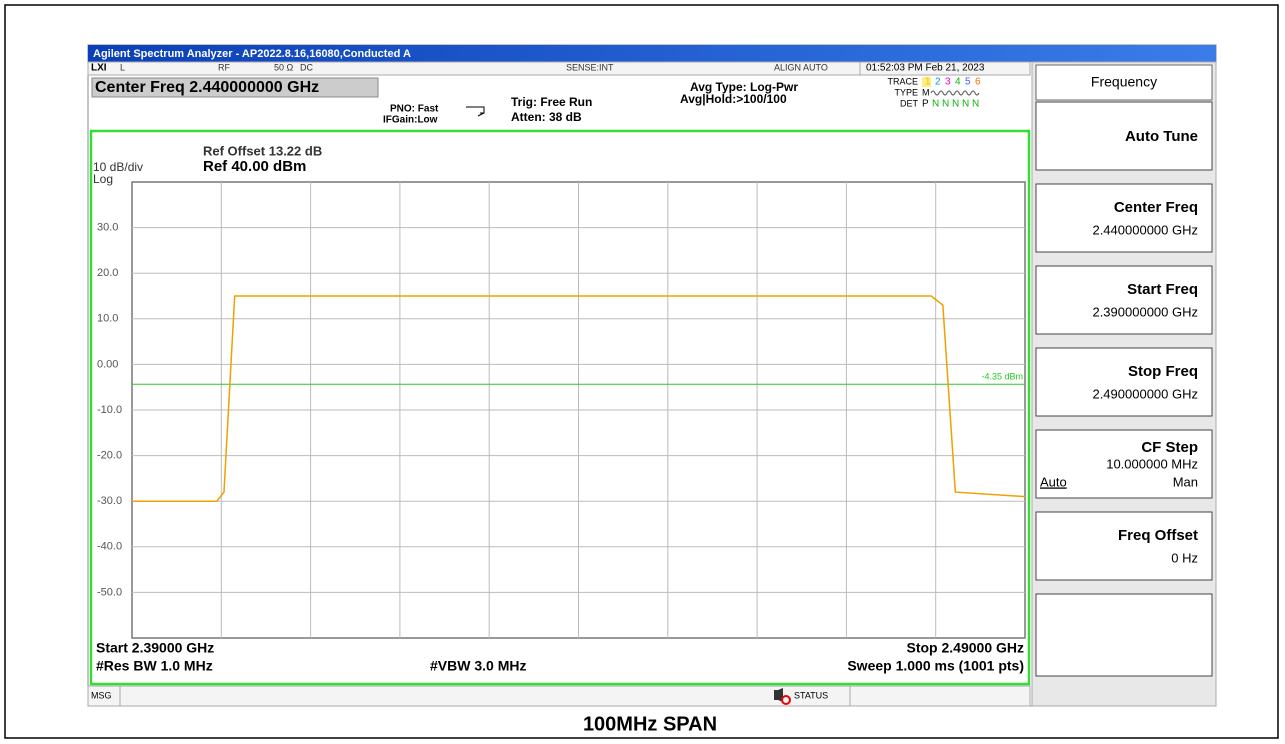 Image resolution: width=1285 pixels, height=744 pixels. What do you see at coordinates (938, 82) in the screenshot?
I see `trace-number: 2` at bounding box center [938, 82].